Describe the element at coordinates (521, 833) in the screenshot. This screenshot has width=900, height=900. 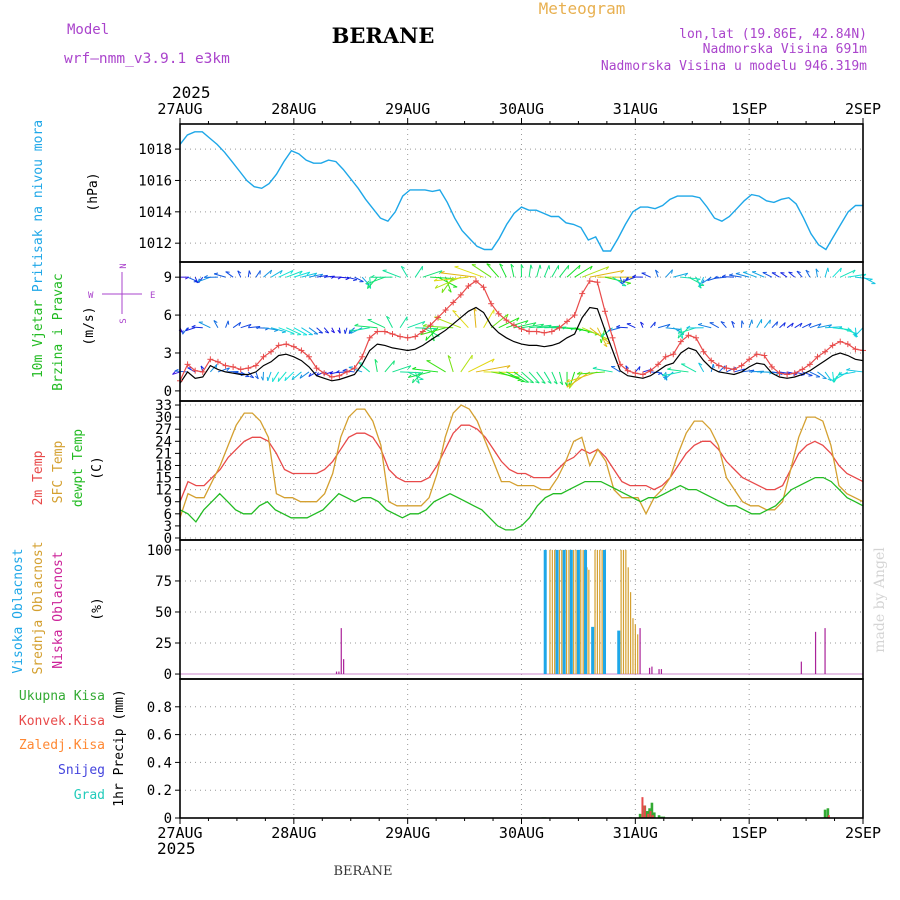
I see `x-tick-label-bottom: 30AUG` at that location.